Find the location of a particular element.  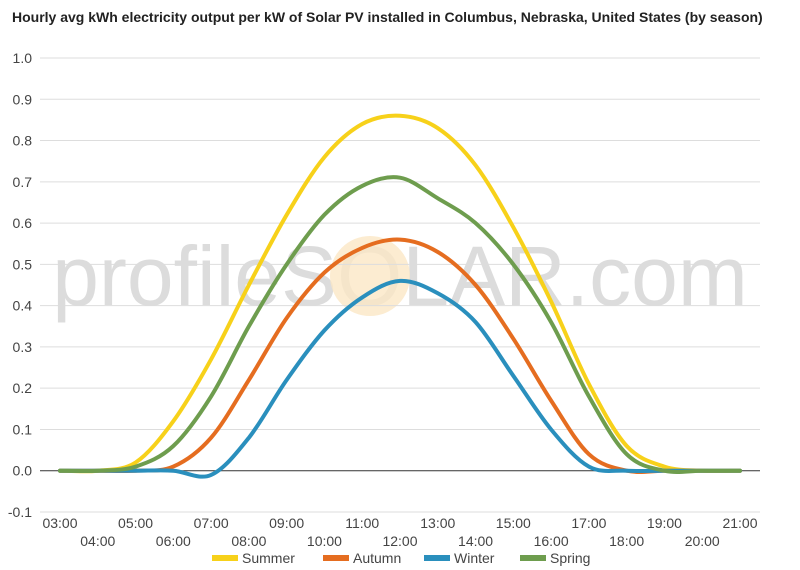

y-tick-label: 0.9 is located at coordinates (23, 99).